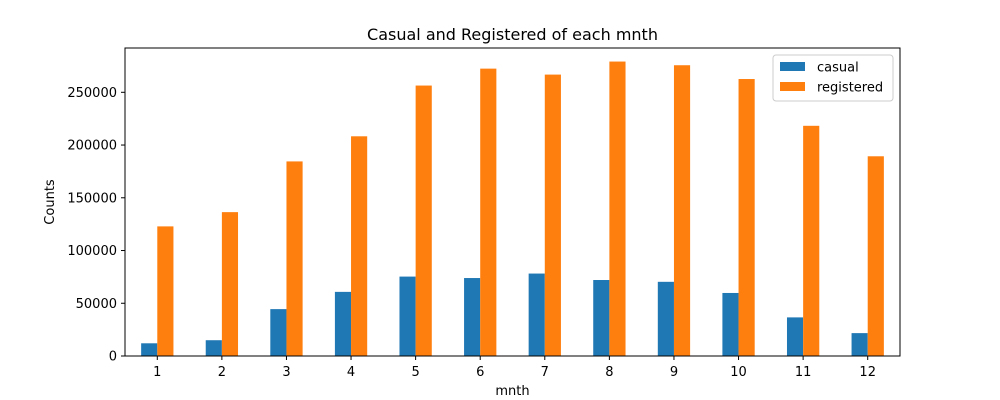 Image resolution: width=1000 pixels, height=400 pixels. What do you see at coordinates (514, 368) in the screenshot?
I see `x-axis: 1 2 3 4 5 6 7 8 9 10 11 12` at bounding box center [514, 368].